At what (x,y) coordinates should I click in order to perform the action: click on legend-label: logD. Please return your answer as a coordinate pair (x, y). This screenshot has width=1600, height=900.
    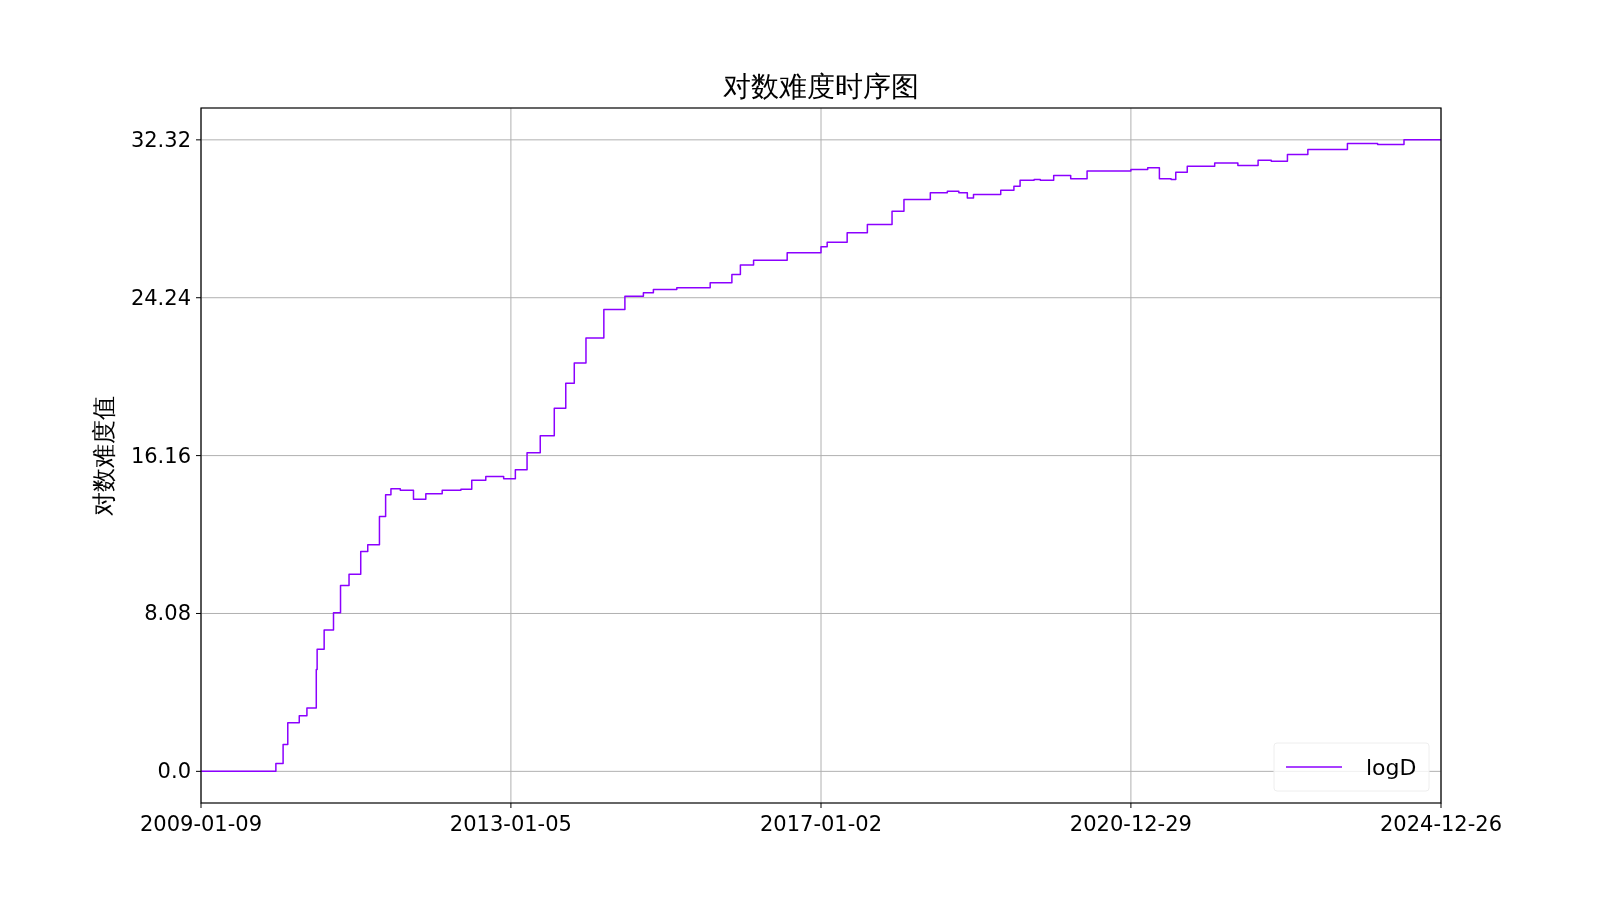
    Looking at the image, I should click on (1391, 767).